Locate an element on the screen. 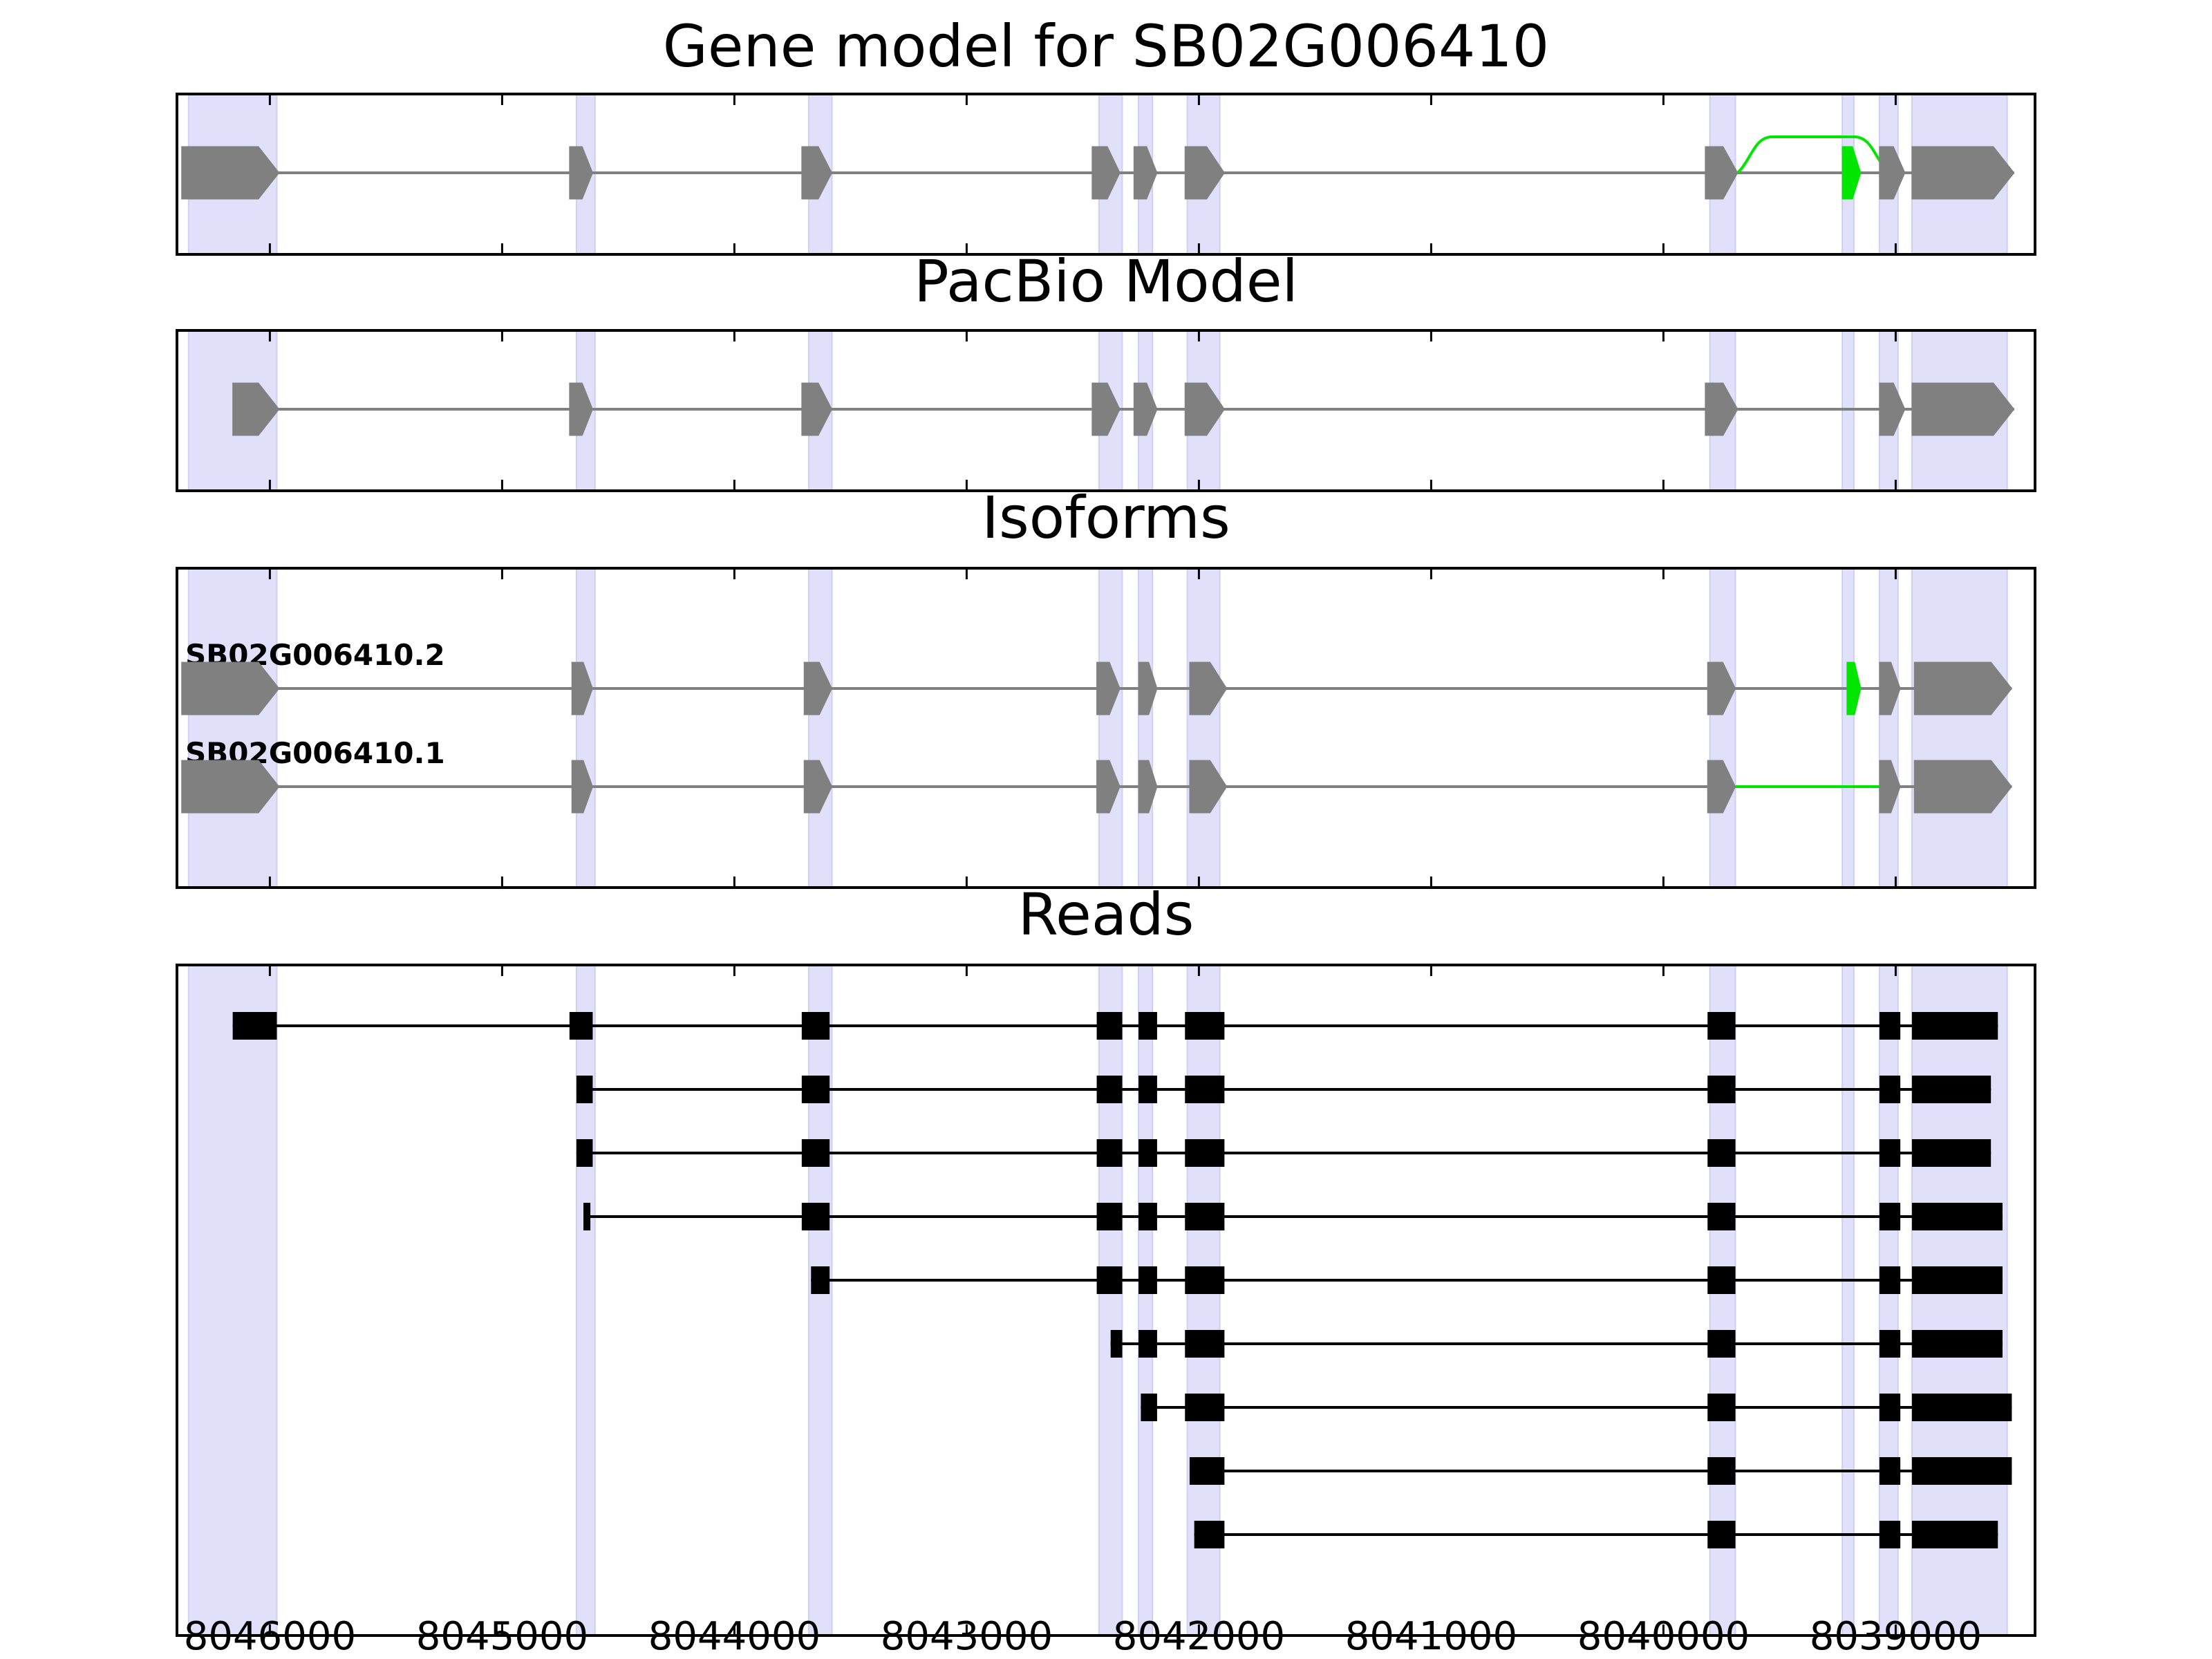  gene-model-title: Gene model for SB02G006410 is located at coordinates (1106, 46).